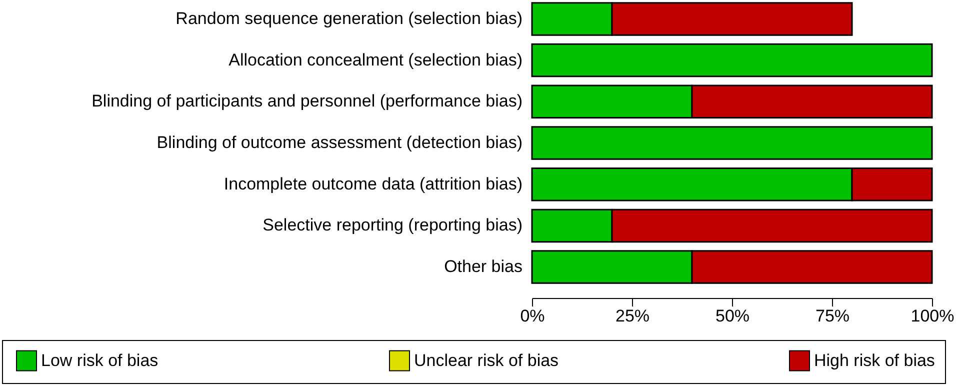 The width and height of the screenshot is (959, 388). Describe the element at coordinates (632, 316) in the screenshot. I see `x-tick-label: 25%` at that location.